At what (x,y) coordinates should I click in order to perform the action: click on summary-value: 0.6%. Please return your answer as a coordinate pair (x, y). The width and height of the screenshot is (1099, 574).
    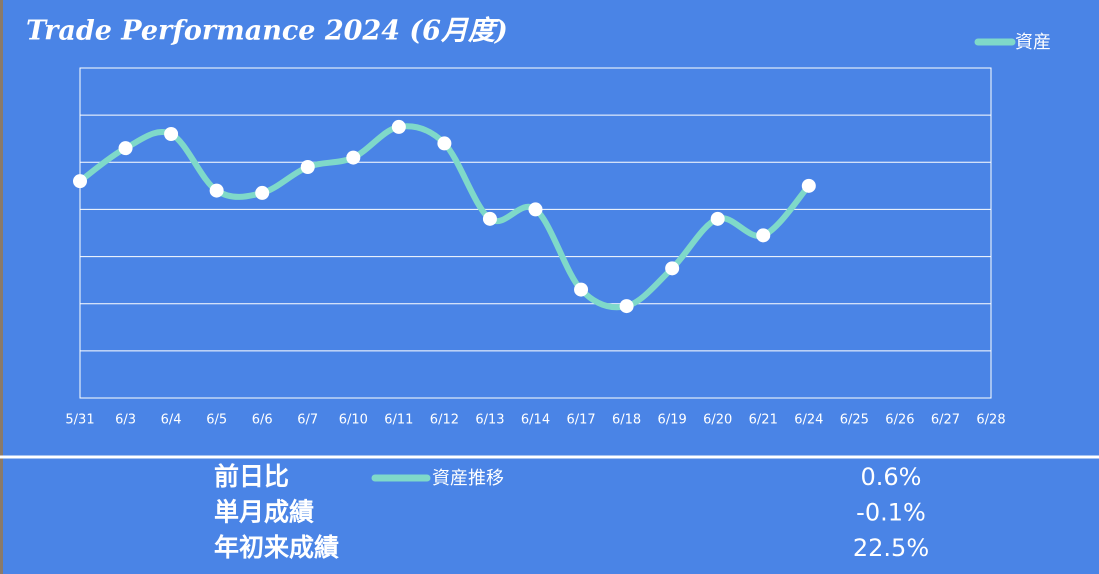
    Looking at the image, I should click on (891, 477).